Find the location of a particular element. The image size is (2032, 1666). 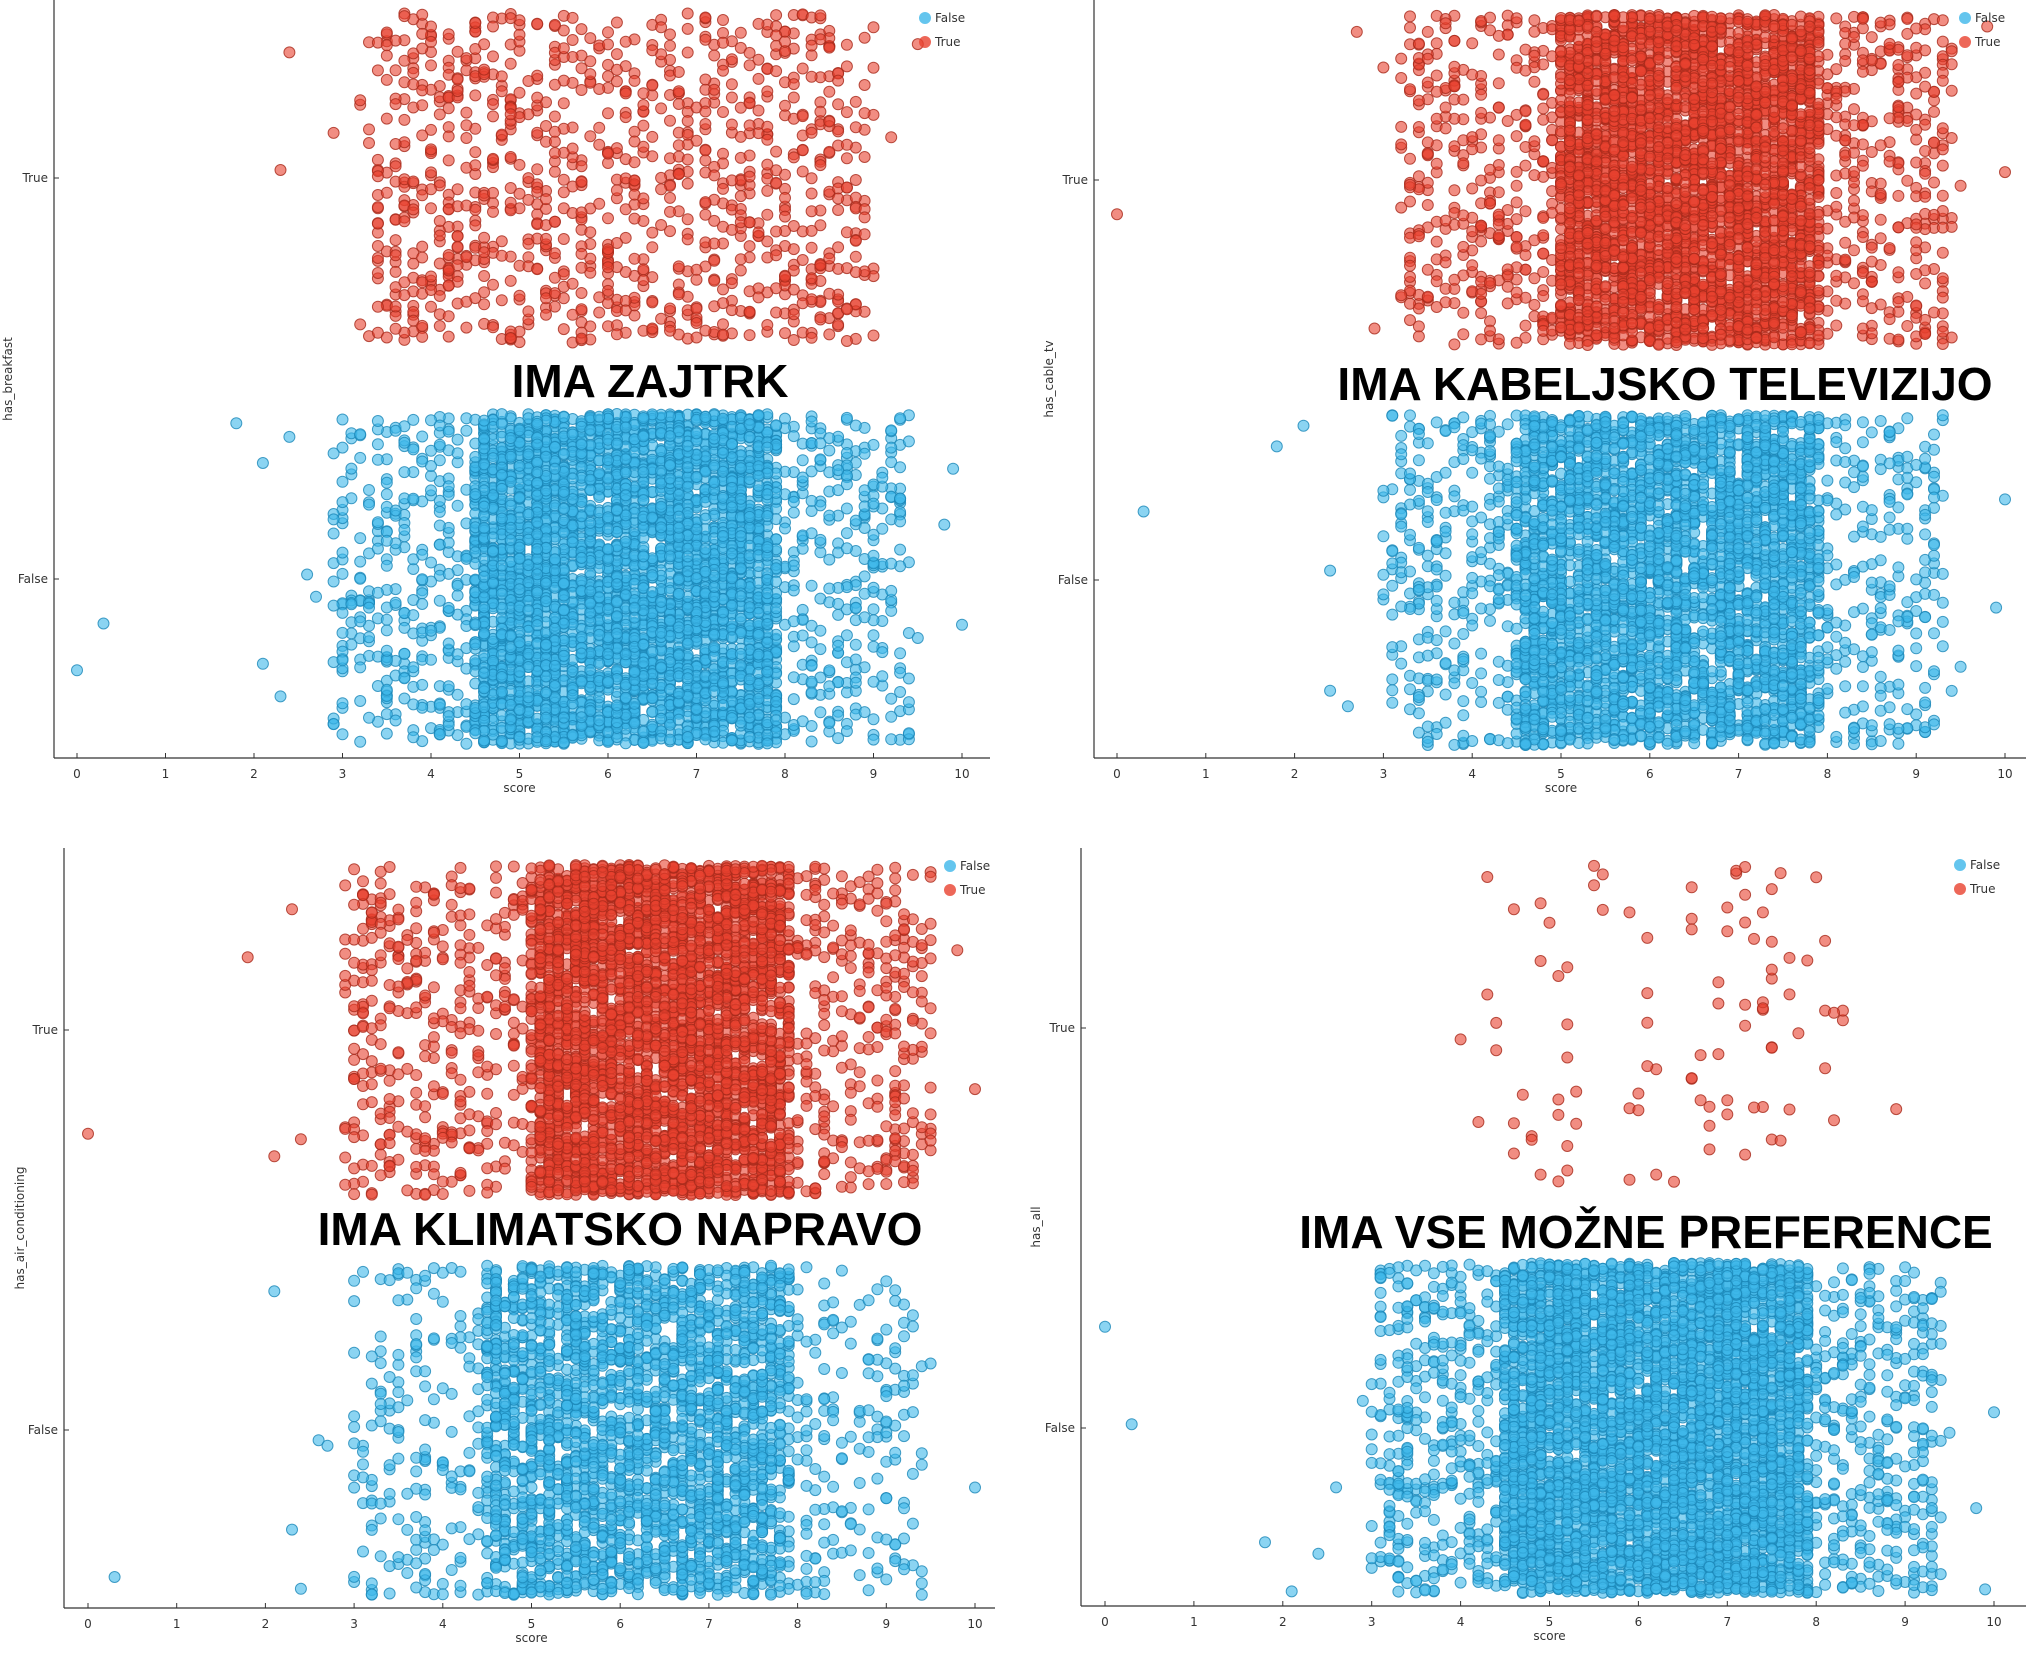

series-false-points is located at coordinates (520, 579).